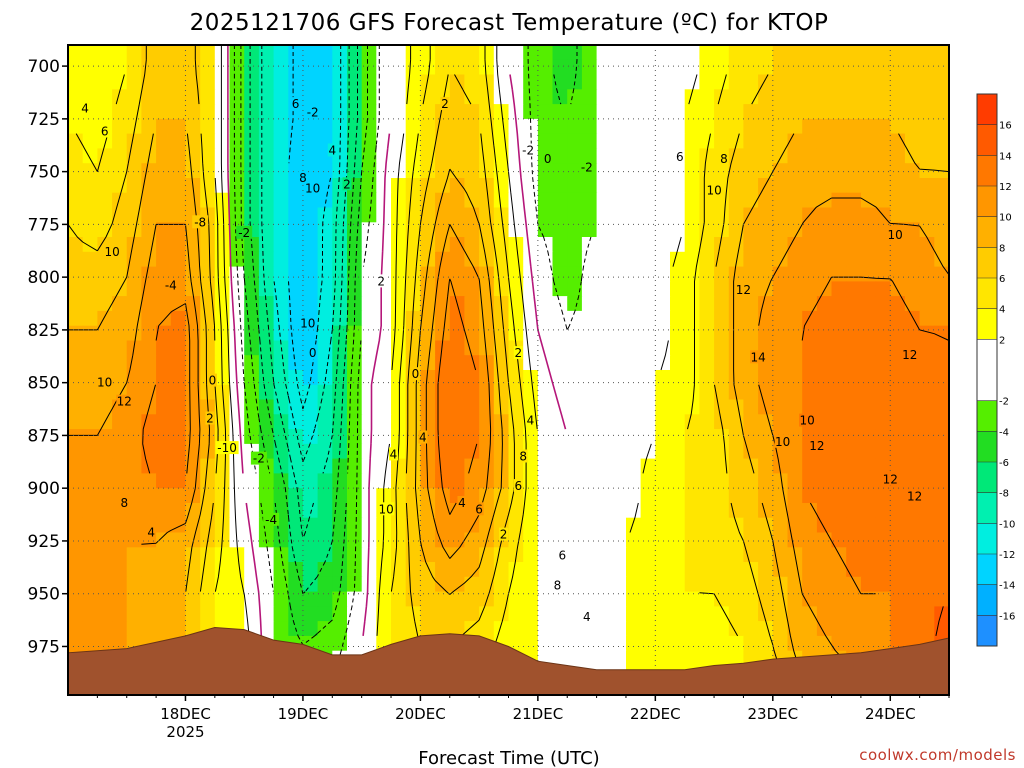  Describe the element at coordinates (394, 454) in the screenshot. I see `contour-label-text: 4` at that location.